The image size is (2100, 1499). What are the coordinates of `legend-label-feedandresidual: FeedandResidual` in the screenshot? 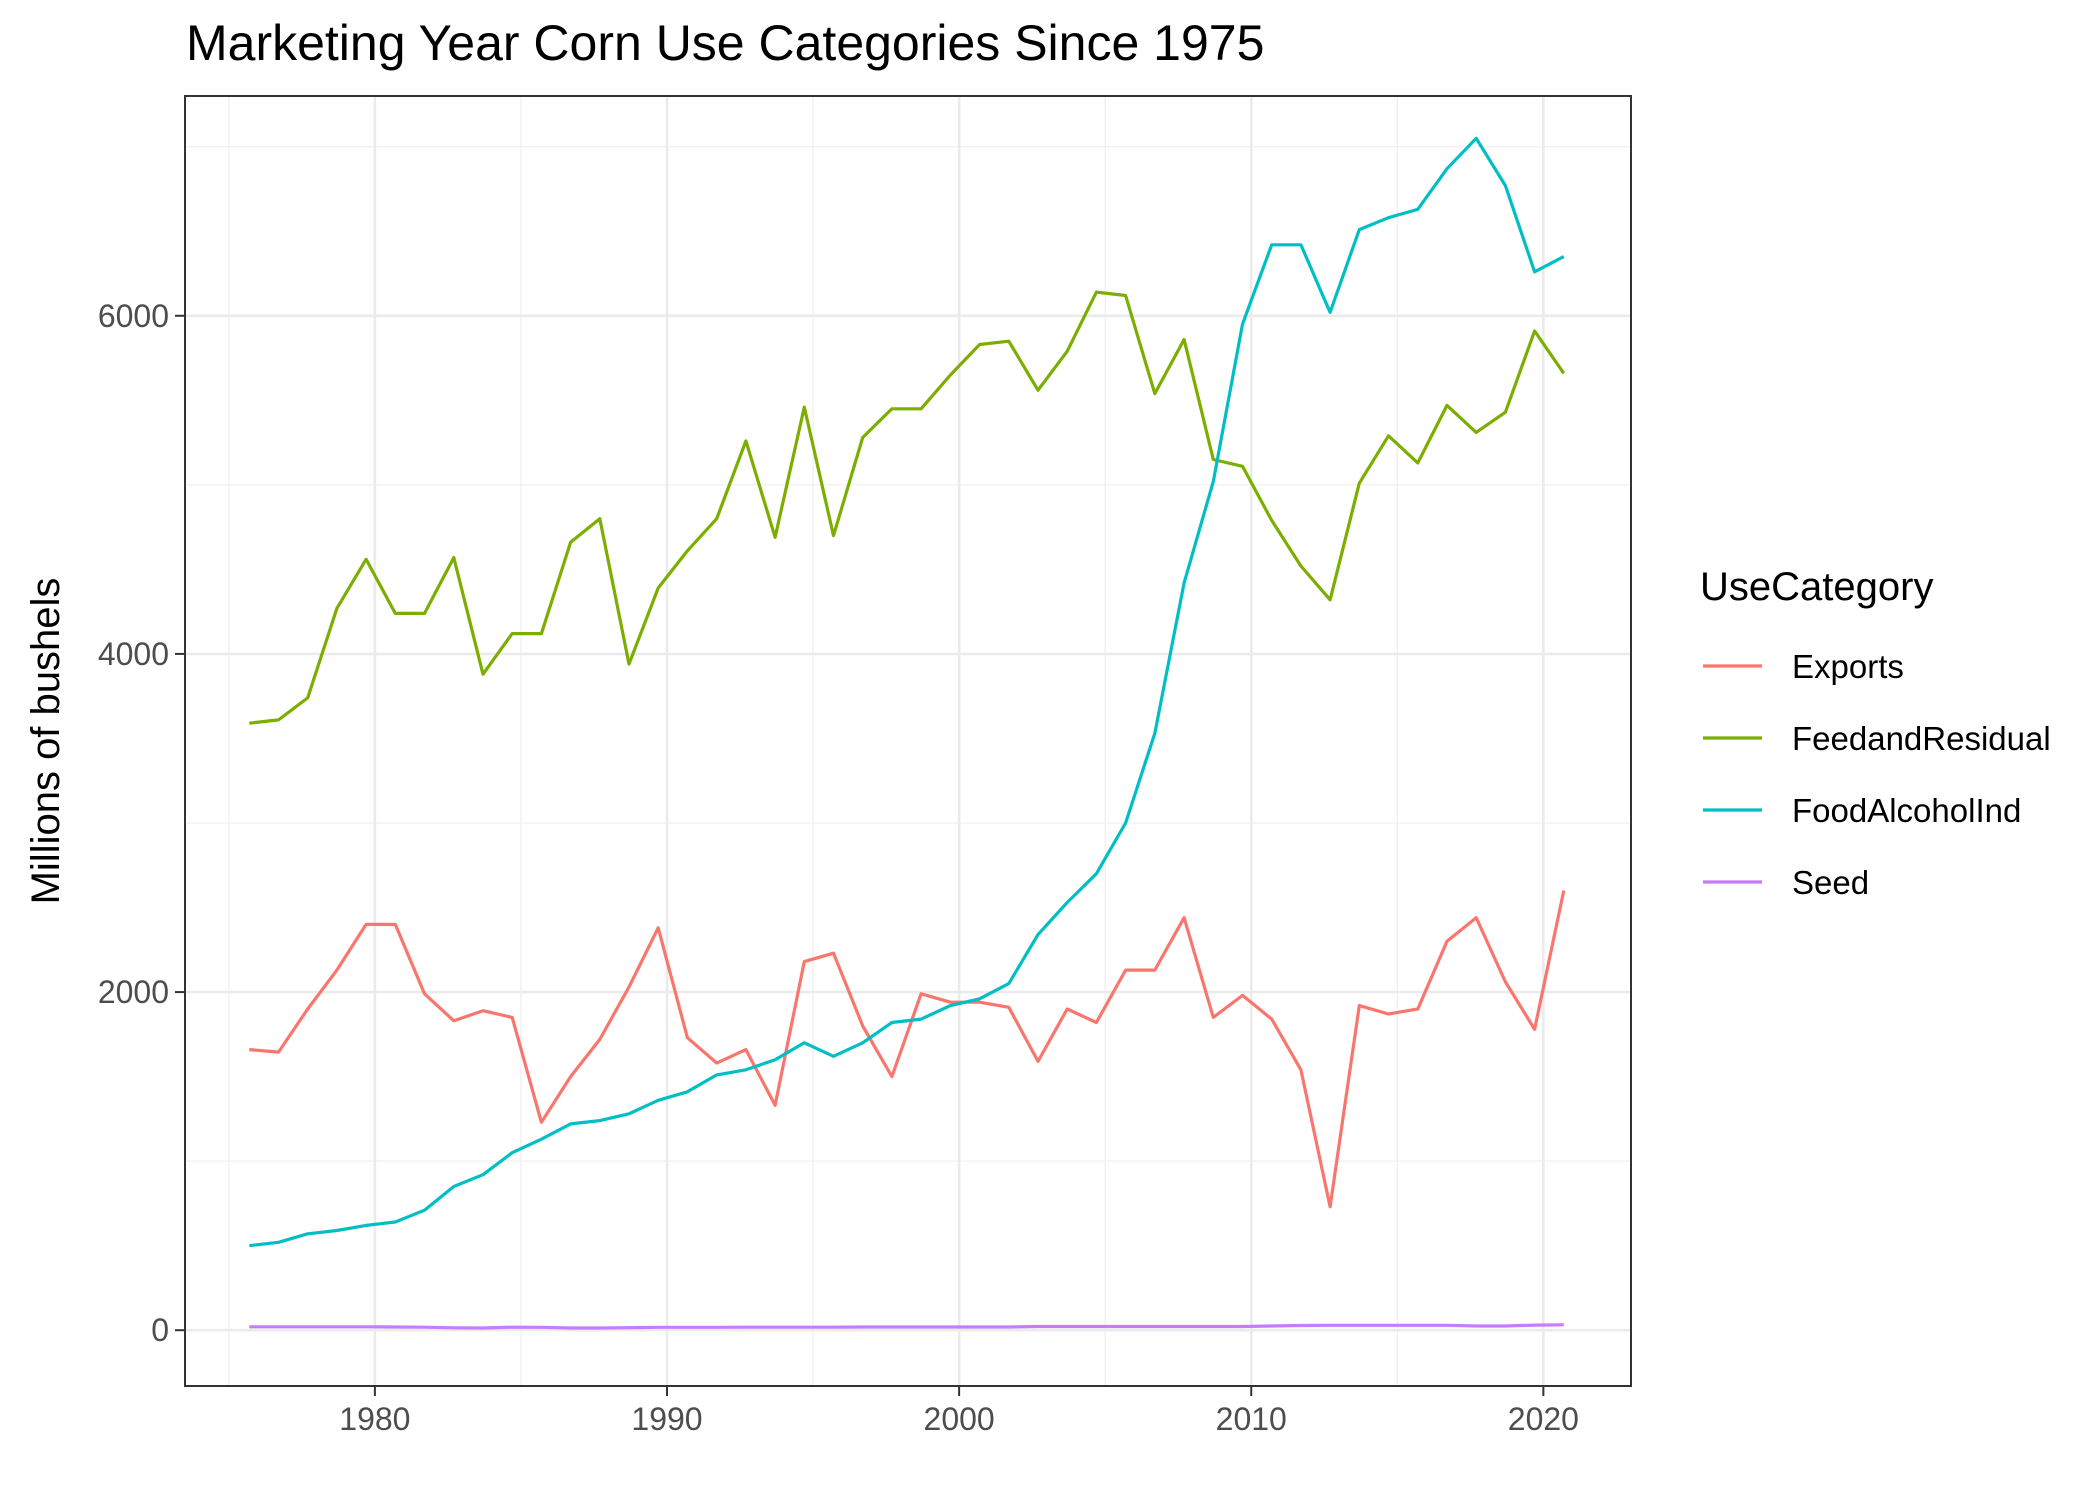 It's located at (1921, 738).